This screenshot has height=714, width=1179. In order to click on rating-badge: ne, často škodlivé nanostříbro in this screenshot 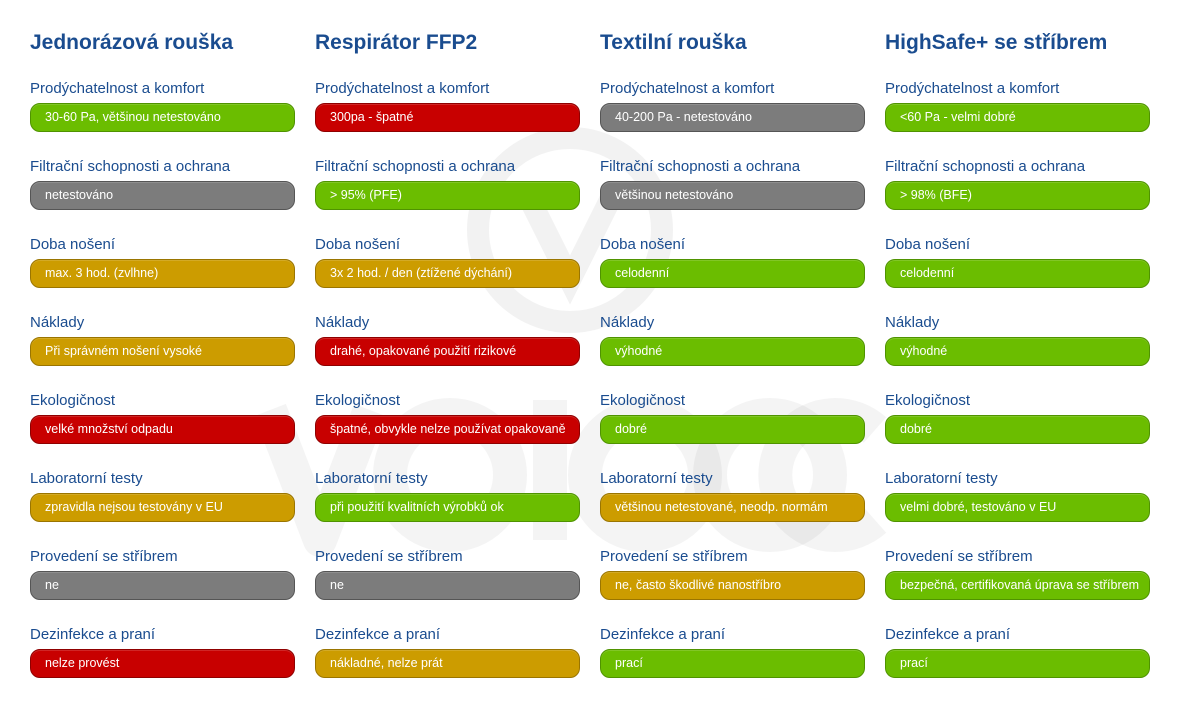, I will do `click(732, 585)`.